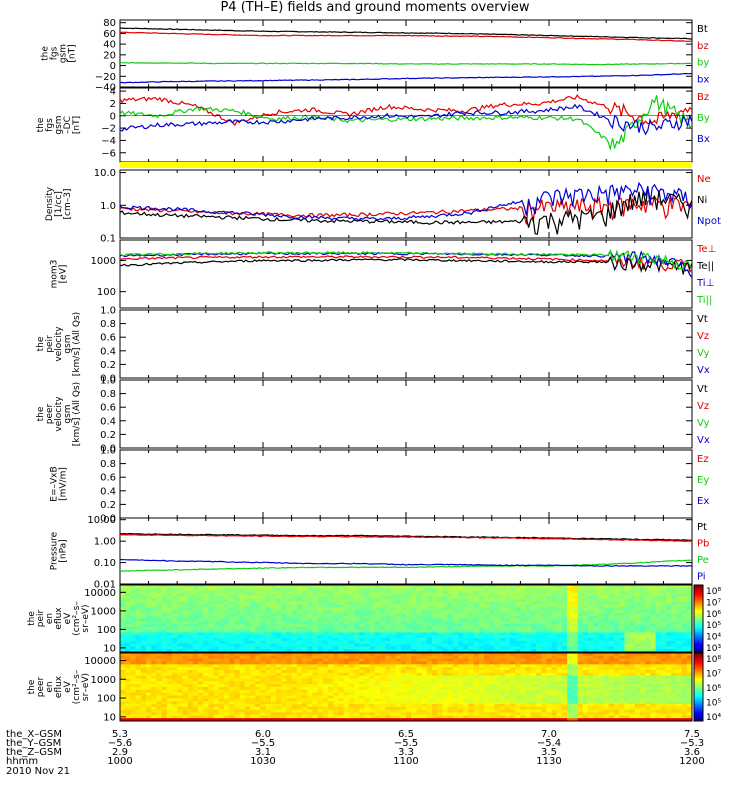 Image resolution: width=750 pixels, height=800 pixels. I want to click on efield-frame, so click(406, 484).